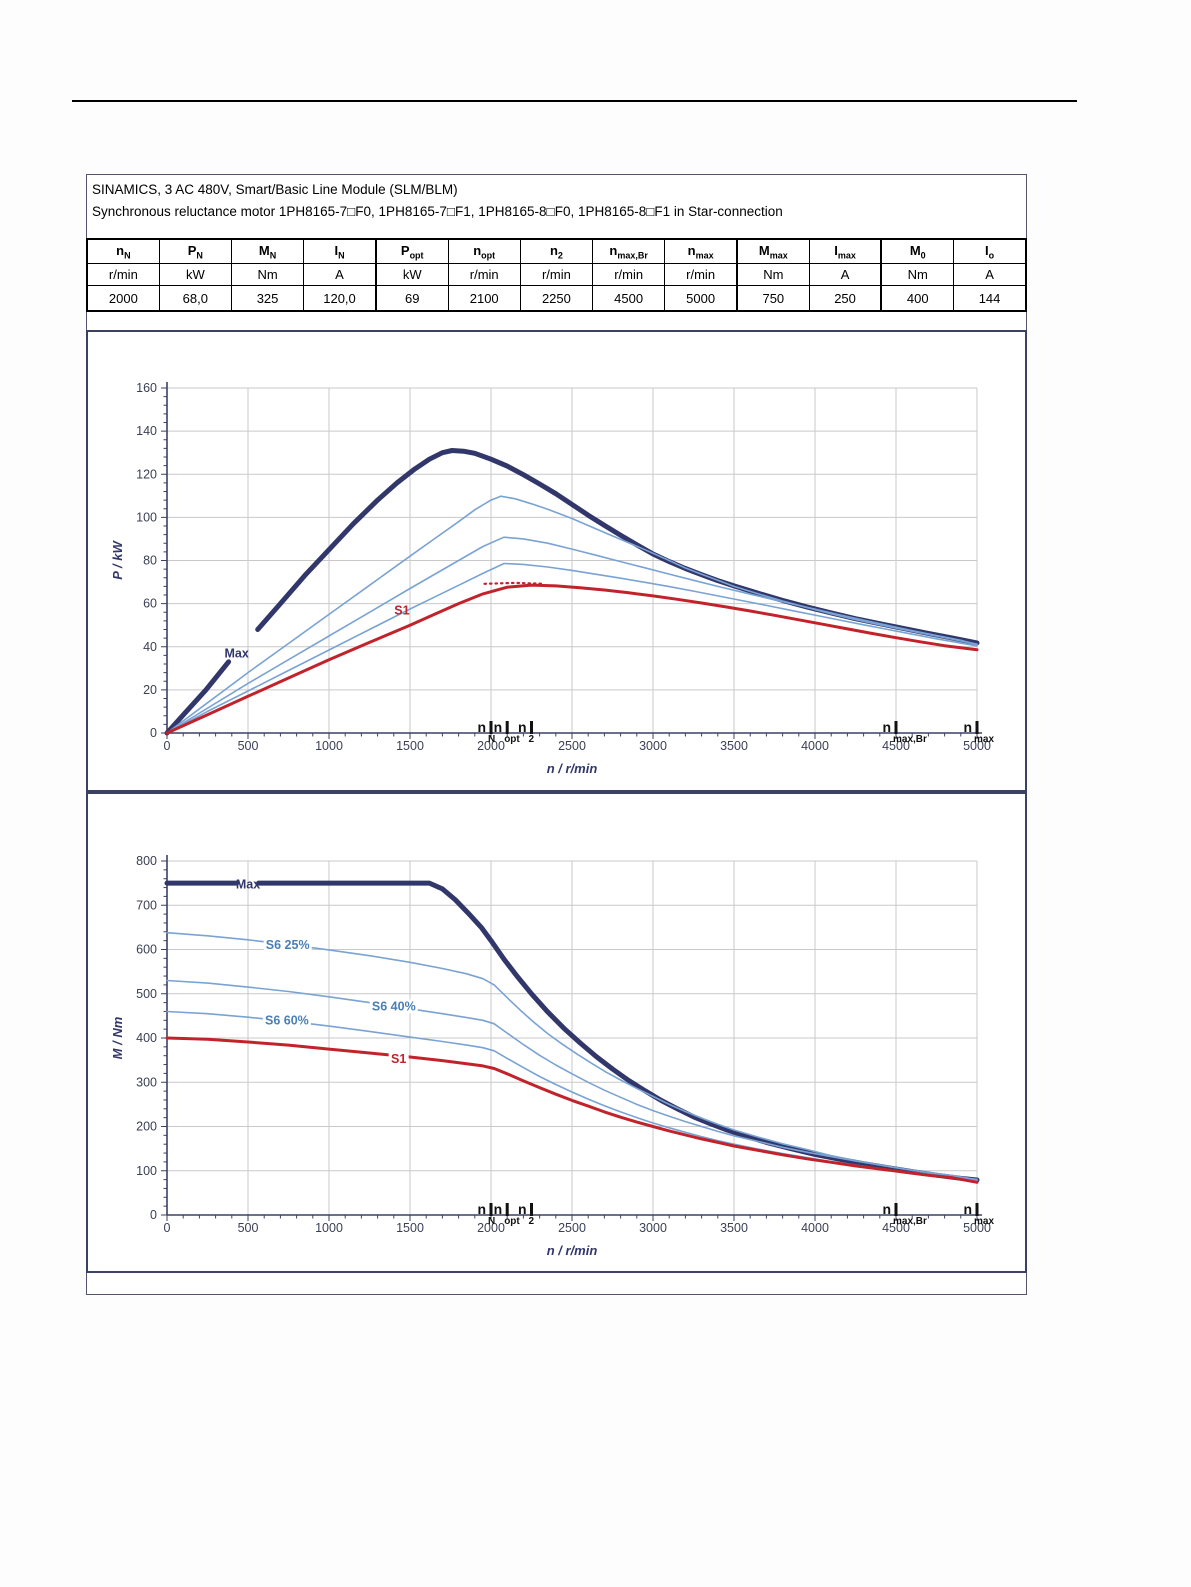  What do you see at coordinates (411, 251) in the screenshot?
I see `table-symbol-cell: Popt` at bounding box center [411, 251].